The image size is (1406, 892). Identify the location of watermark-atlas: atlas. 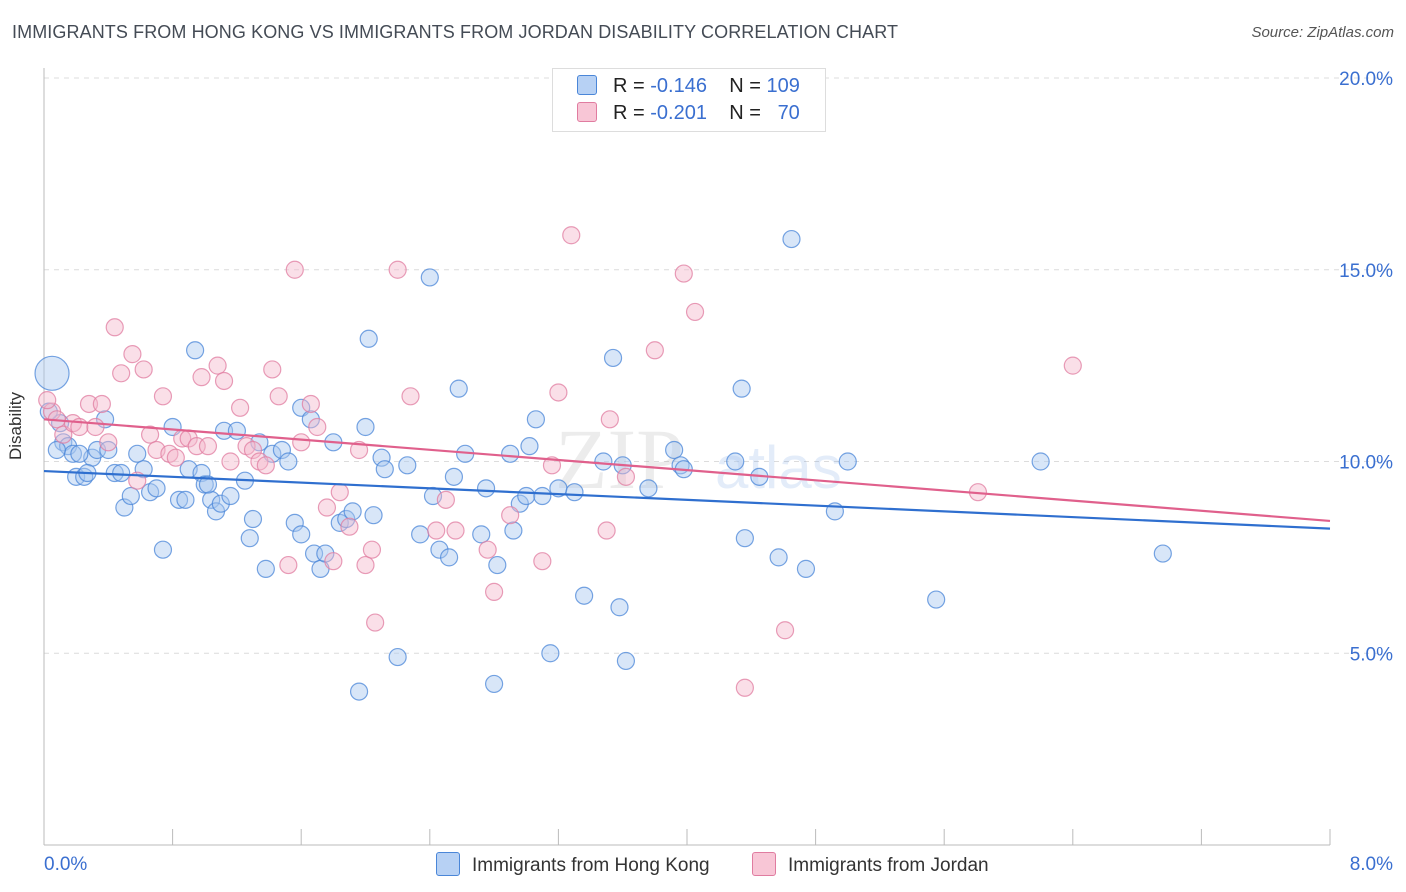
(778, 467).